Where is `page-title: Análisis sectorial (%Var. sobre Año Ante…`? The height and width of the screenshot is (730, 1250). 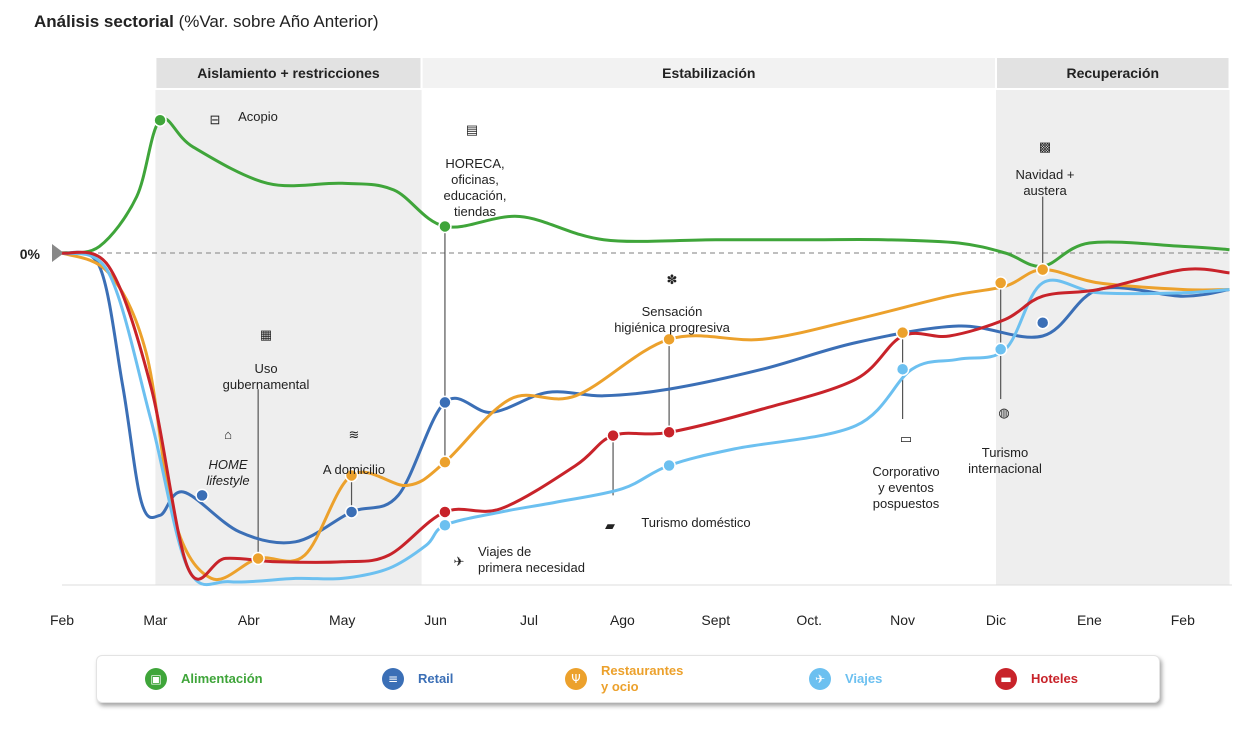
page-title: Análisis sectorial (%Var. sobre Año Ante… is located at coordinates (206, 21).